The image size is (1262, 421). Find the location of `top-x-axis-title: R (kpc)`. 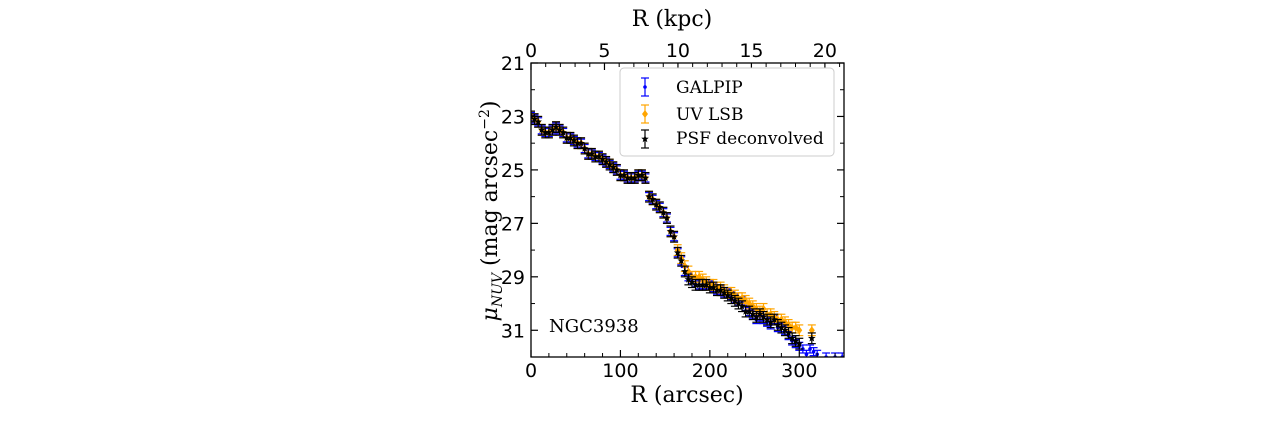

top-x-axis-title: R (kpc) is located at coordinates (672, 19).